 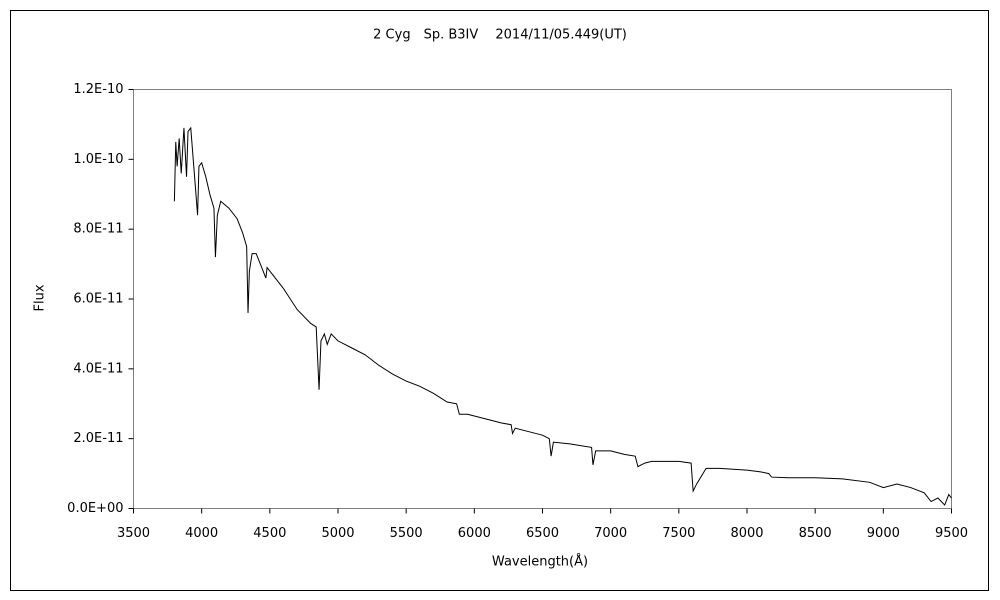 What do you see at coordinates (269, 533) in the screenshot?
I see `x-tick-label: 4500` at bounding box center [269, 533].